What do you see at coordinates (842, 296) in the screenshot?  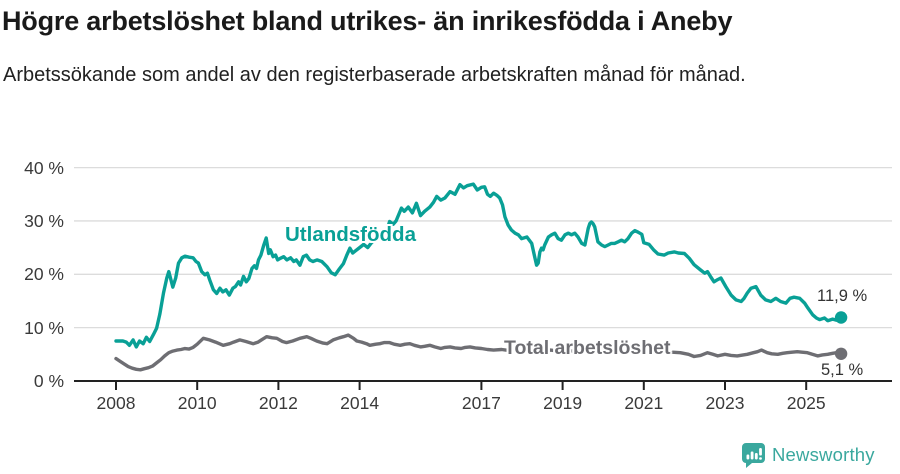 I see `end-value-label-utlandsfodda: 11,9 %` at bounding box center [842, 296].